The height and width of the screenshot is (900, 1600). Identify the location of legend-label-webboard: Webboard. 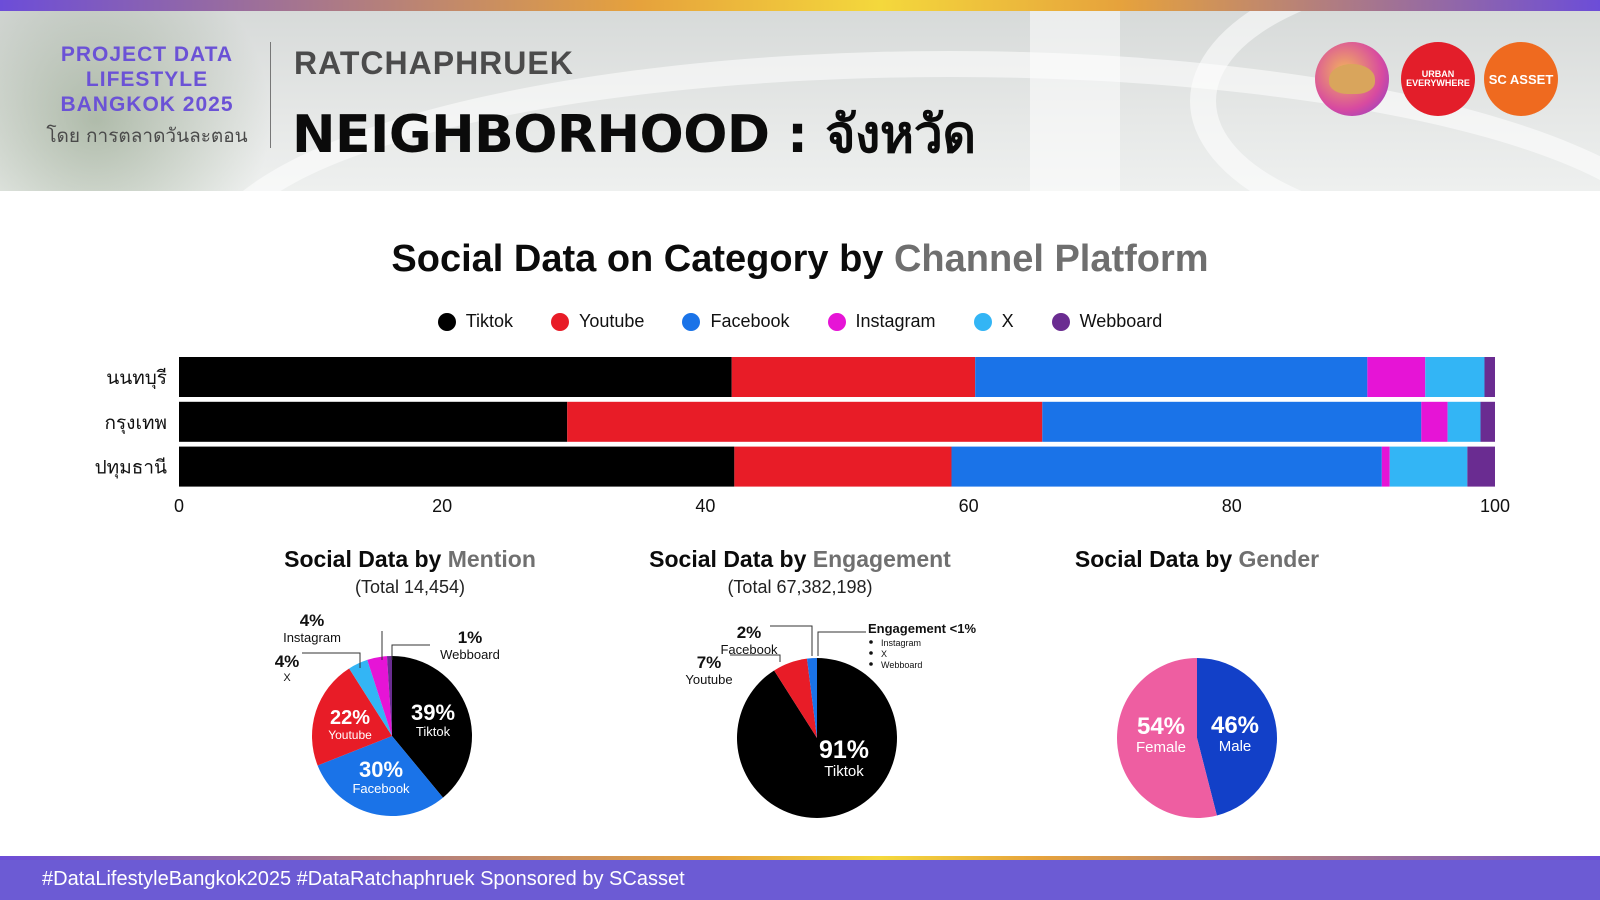
(1121, 321).